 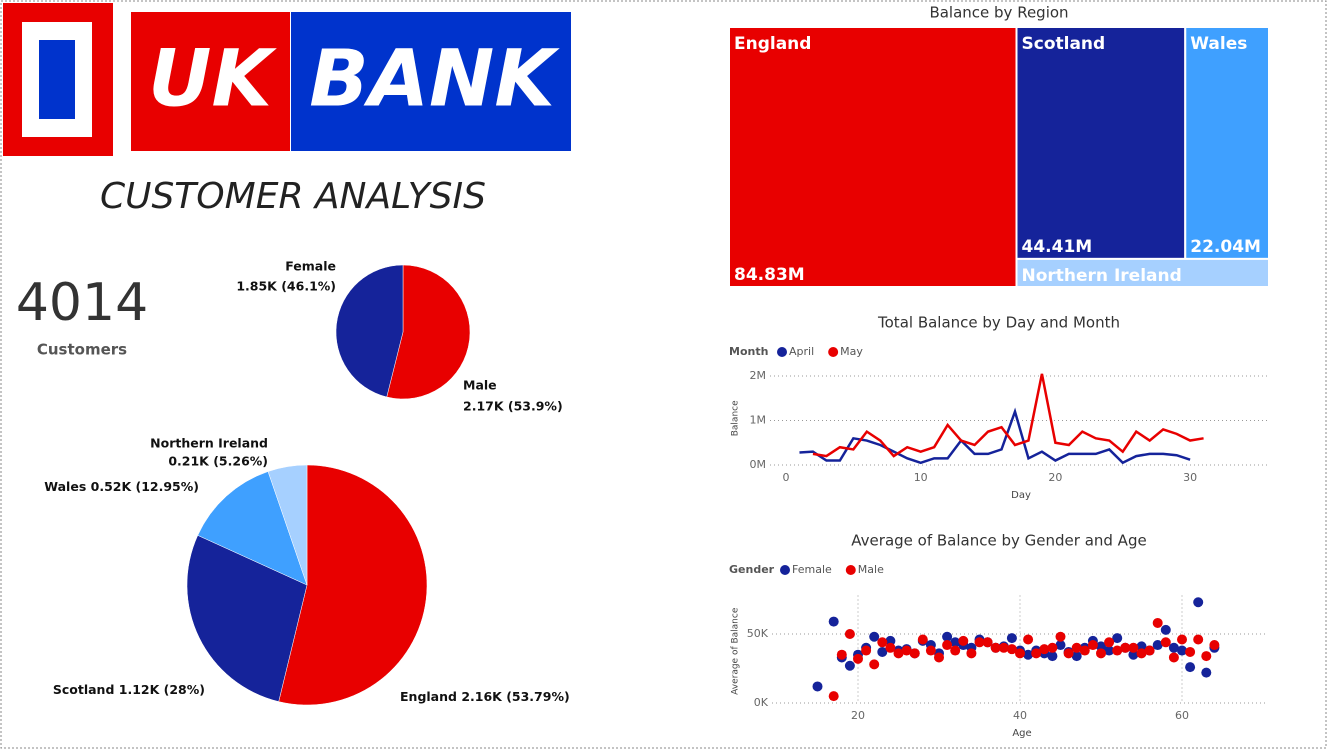 I want to click on y-tick-label: 1M, so click(x=758, y=420).